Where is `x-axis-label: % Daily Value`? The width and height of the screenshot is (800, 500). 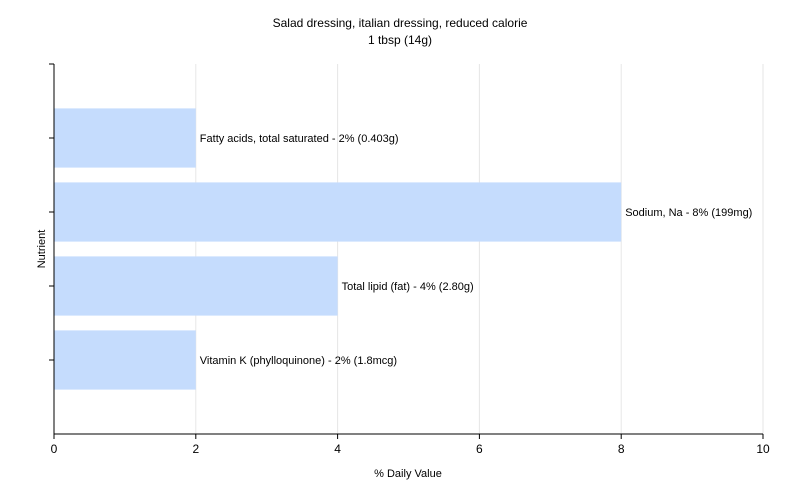
x-axis-label: % Daily Value is located at coordinates (408, 474).